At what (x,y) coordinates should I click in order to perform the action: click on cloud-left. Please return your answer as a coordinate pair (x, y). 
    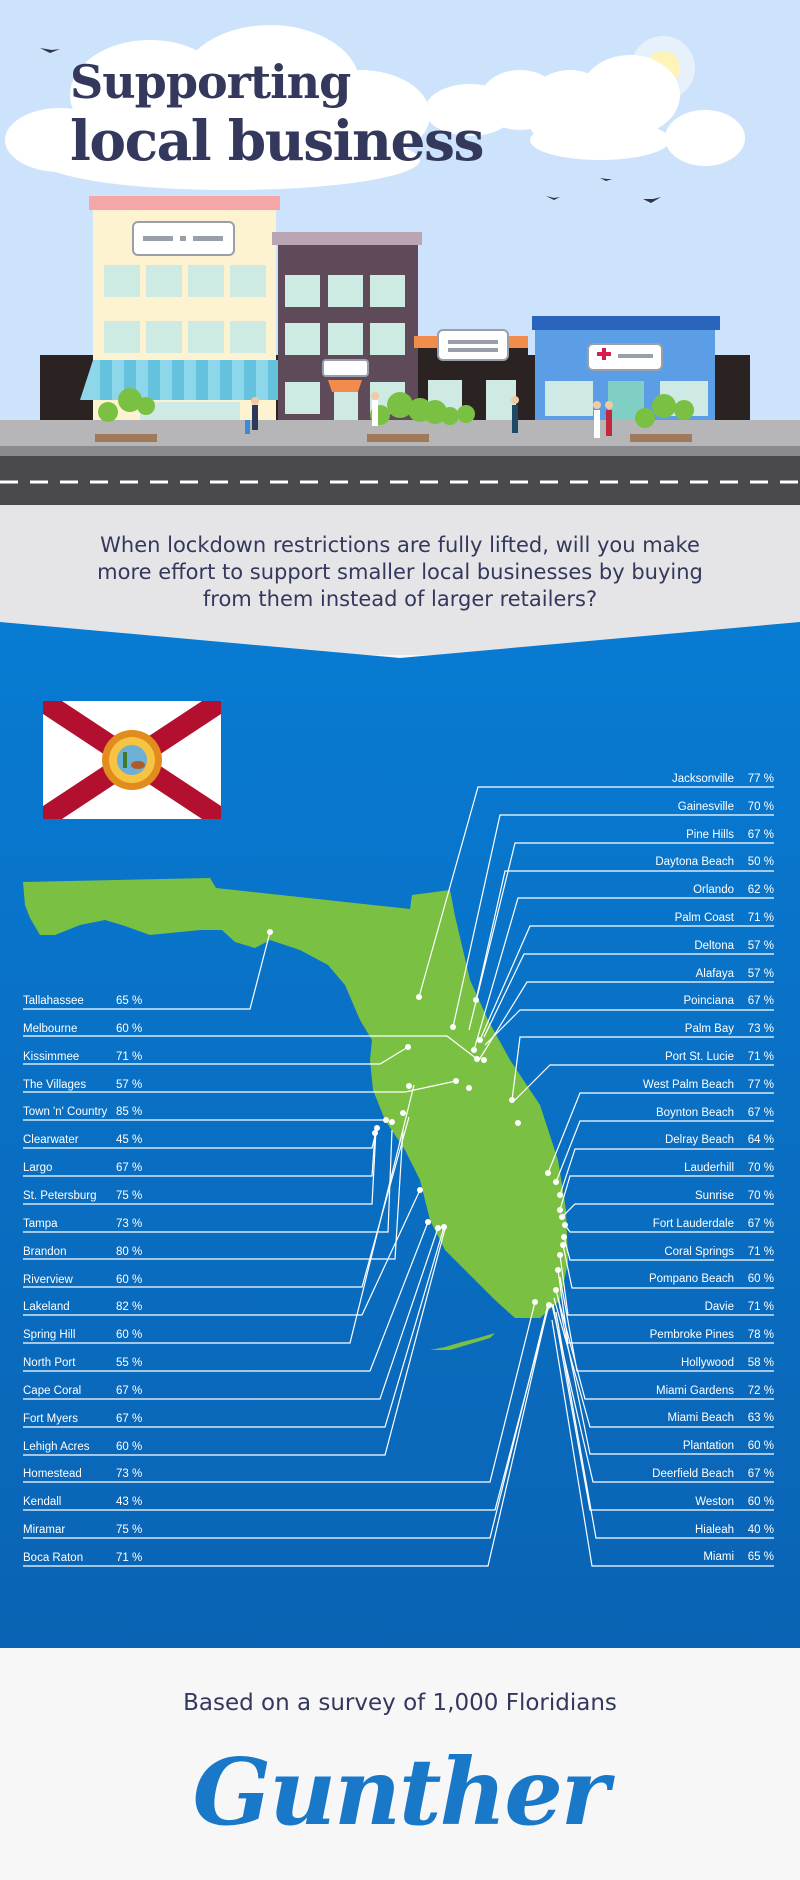
    Looking at the image, I should click on (217, 107).